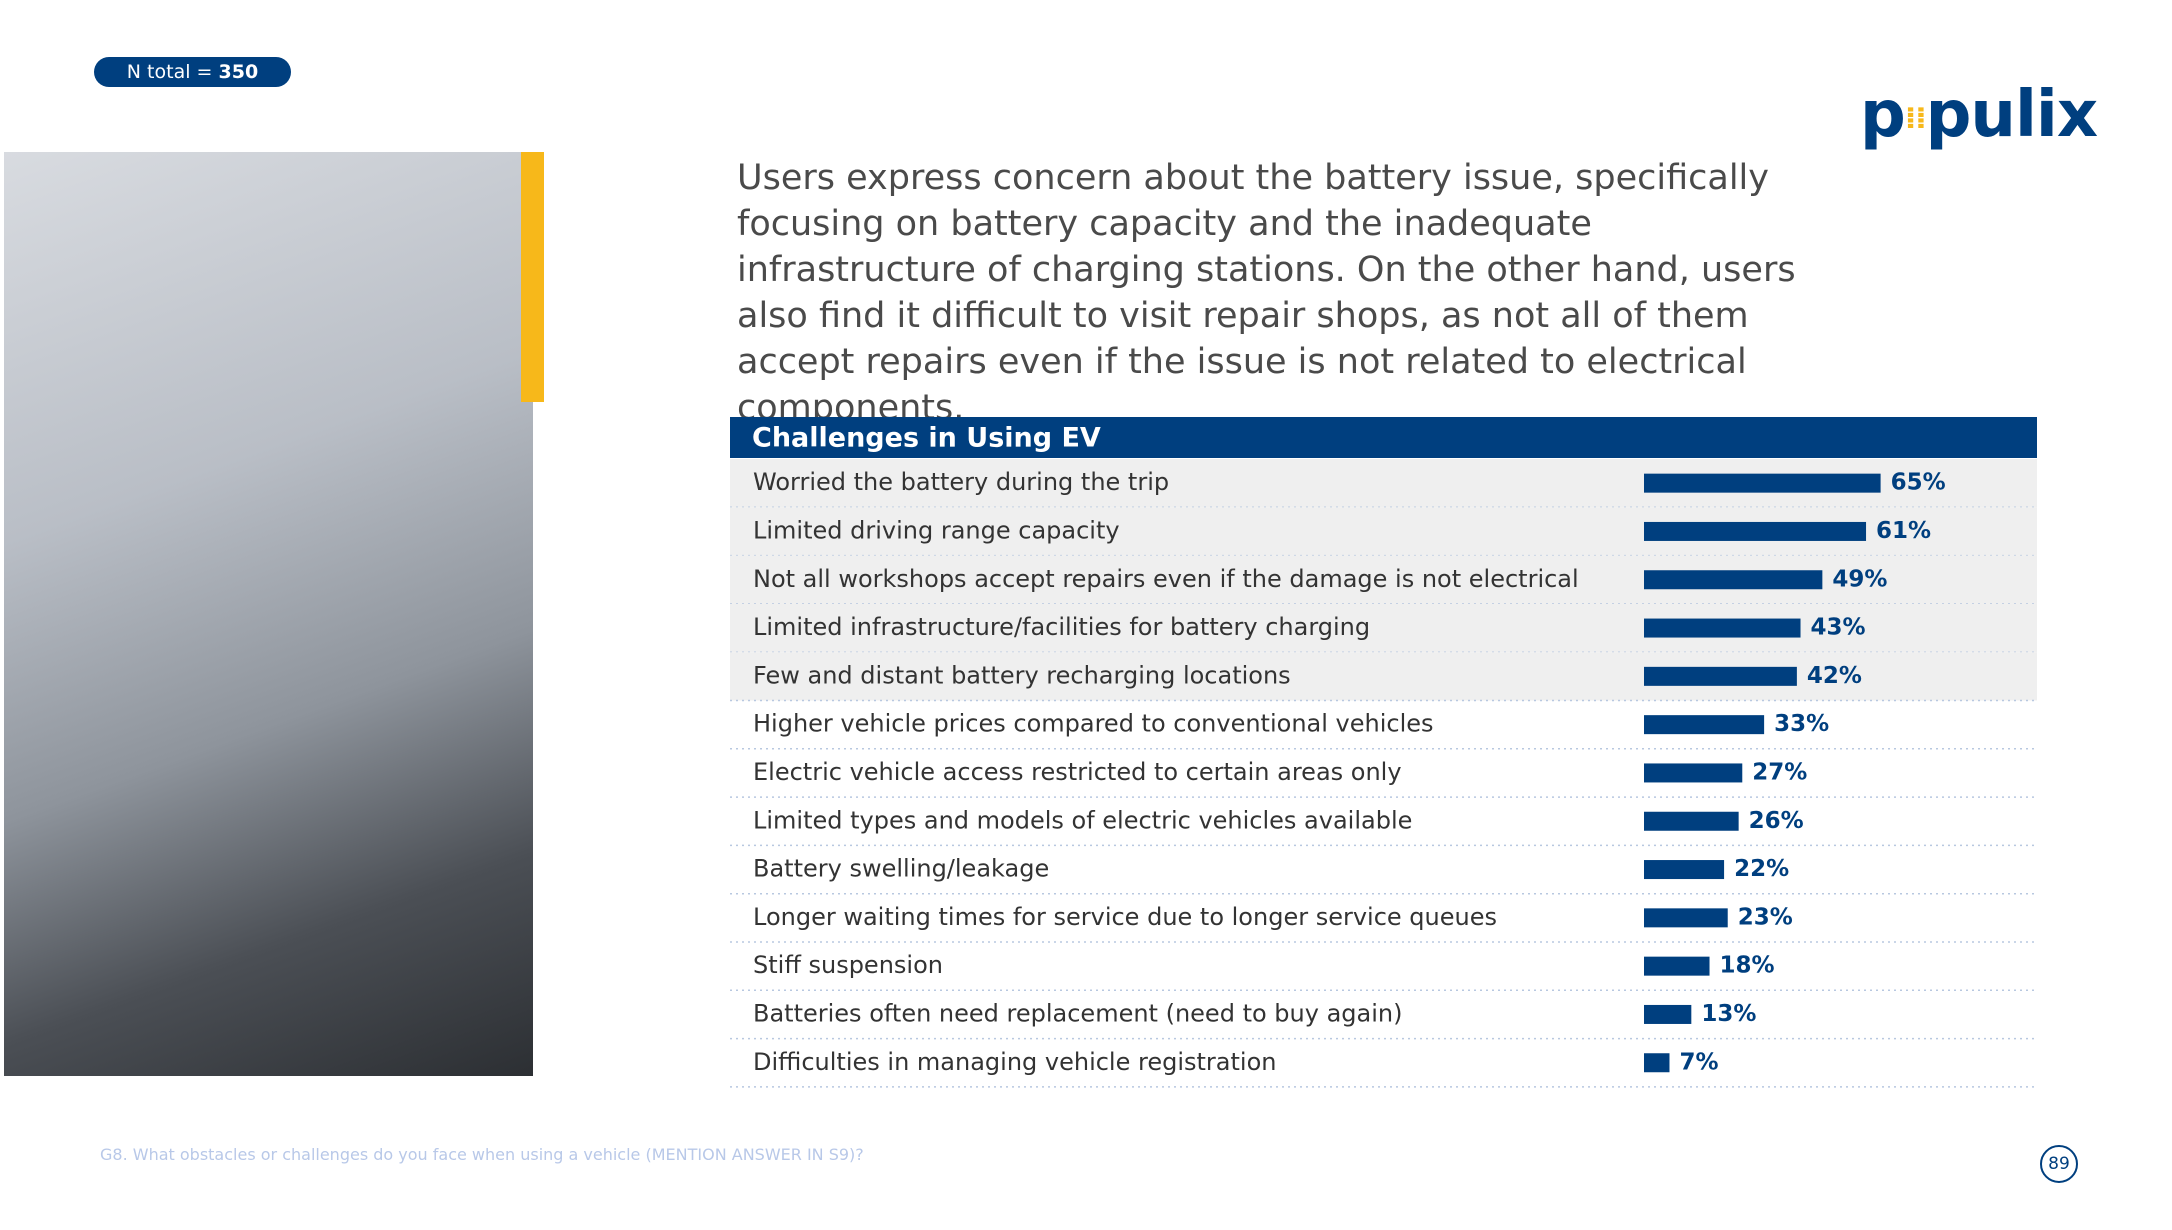 Image resolution: width=2172 pixels, height=1230 pixels. I want to click on logo: p⁞⁞pulix, so click(1979, 115).